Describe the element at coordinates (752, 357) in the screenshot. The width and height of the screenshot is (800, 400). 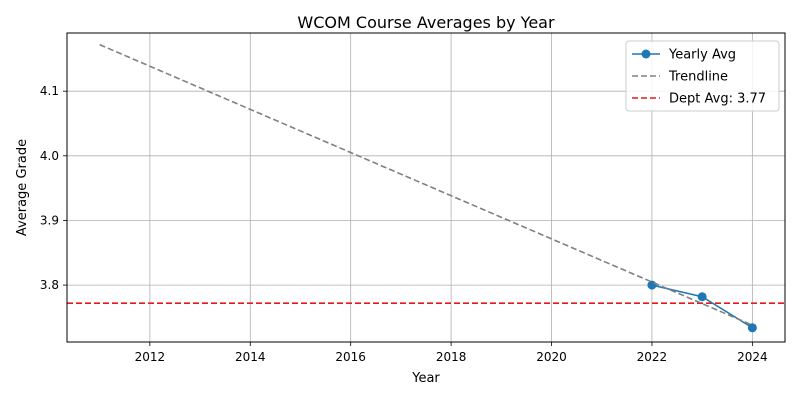
I see `x-tick-label: 2024` at that location.